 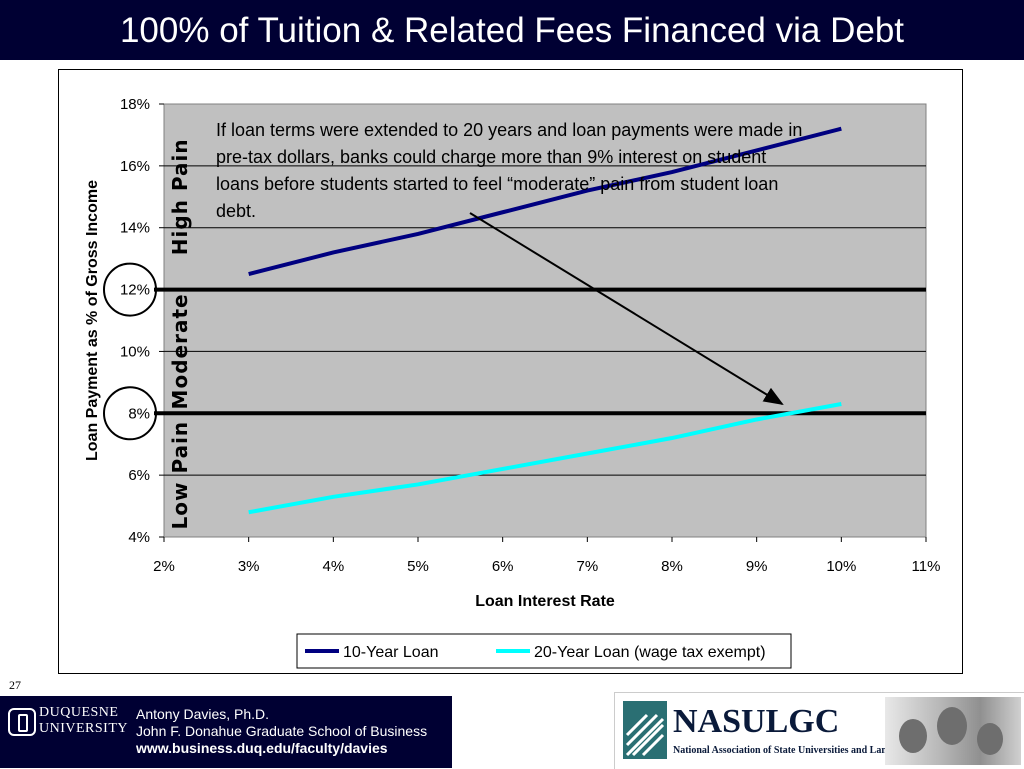 What do you see at coordinates (135, 228) in the screenshot?
I see `y-tick-label: 14%` at bounding box center [135, 228].